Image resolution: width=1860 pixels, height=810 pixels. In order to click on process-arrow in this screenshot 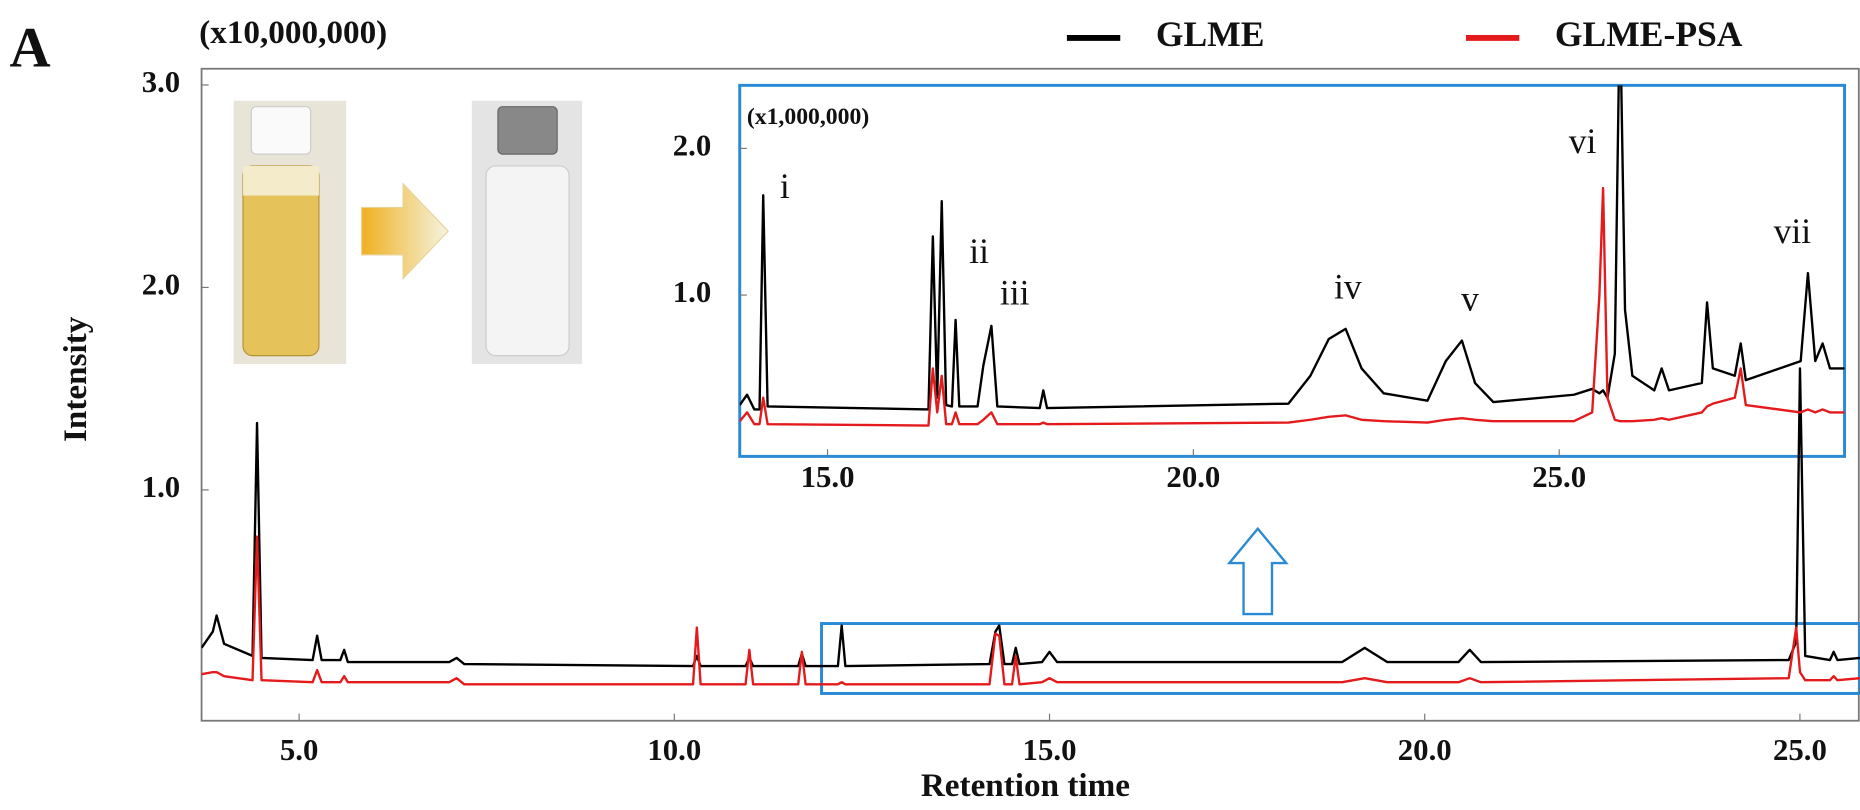, I will do `click(404, 231)`.